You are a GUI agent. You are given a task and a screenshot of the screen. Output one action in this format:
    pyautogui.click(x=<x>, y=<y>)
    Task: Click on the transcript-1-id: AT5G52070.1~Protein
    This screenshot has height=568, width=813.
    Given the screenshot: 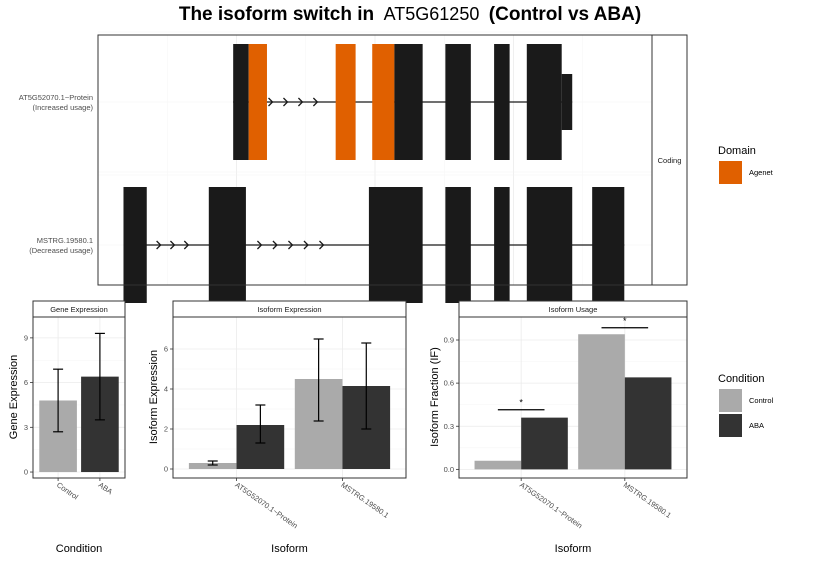 What is the action you would take?
    pyautogui.click(x=56, y=97)
    